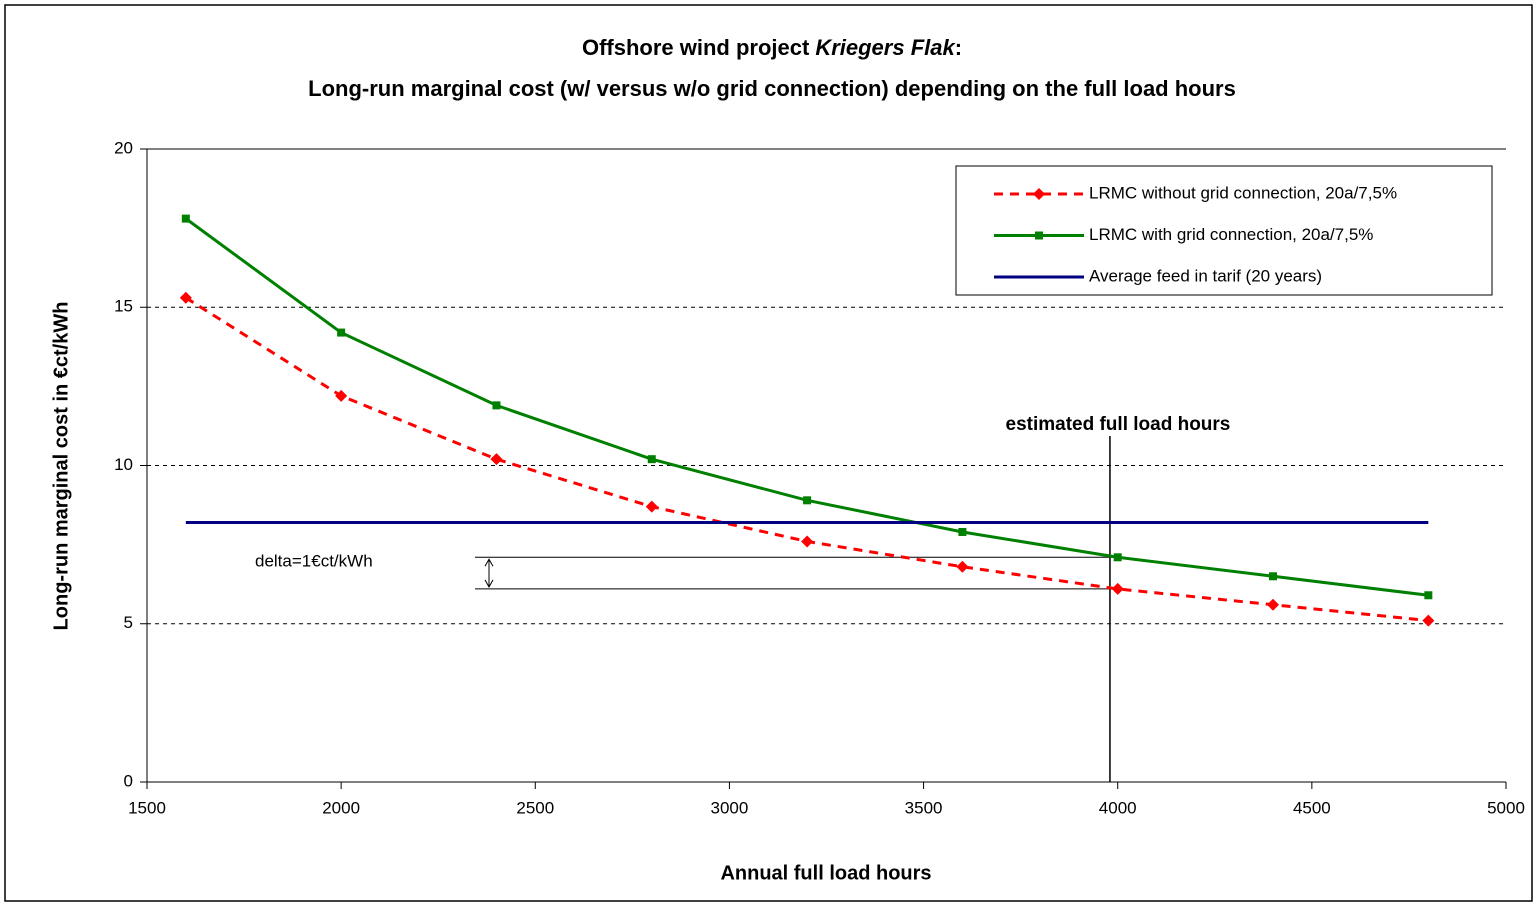 The height and width of the screenshot is (907, 1538). What do you see at coordinates (123, 464) in the screenshot?
I see `y-tick-label: 10` at bounding box center [123, 464].